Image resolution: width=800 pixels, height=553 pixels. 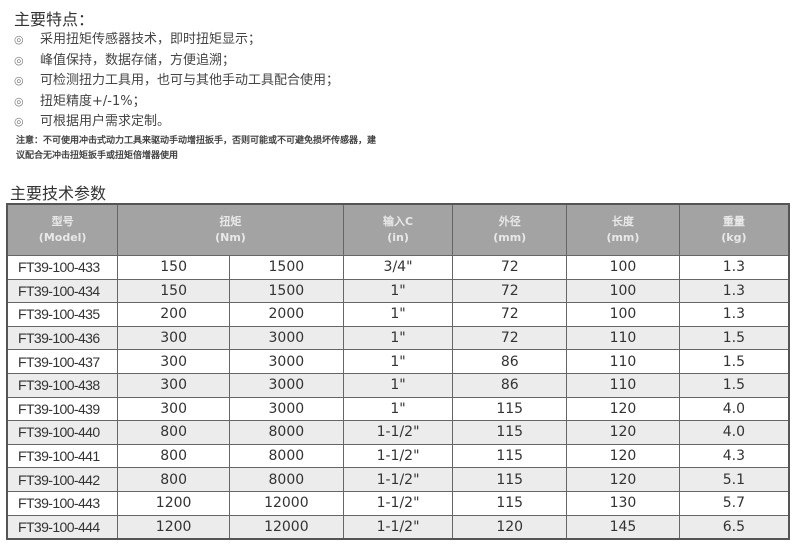 I want to click on model-cell: FT39-100-443, so click(x=62, y=503).